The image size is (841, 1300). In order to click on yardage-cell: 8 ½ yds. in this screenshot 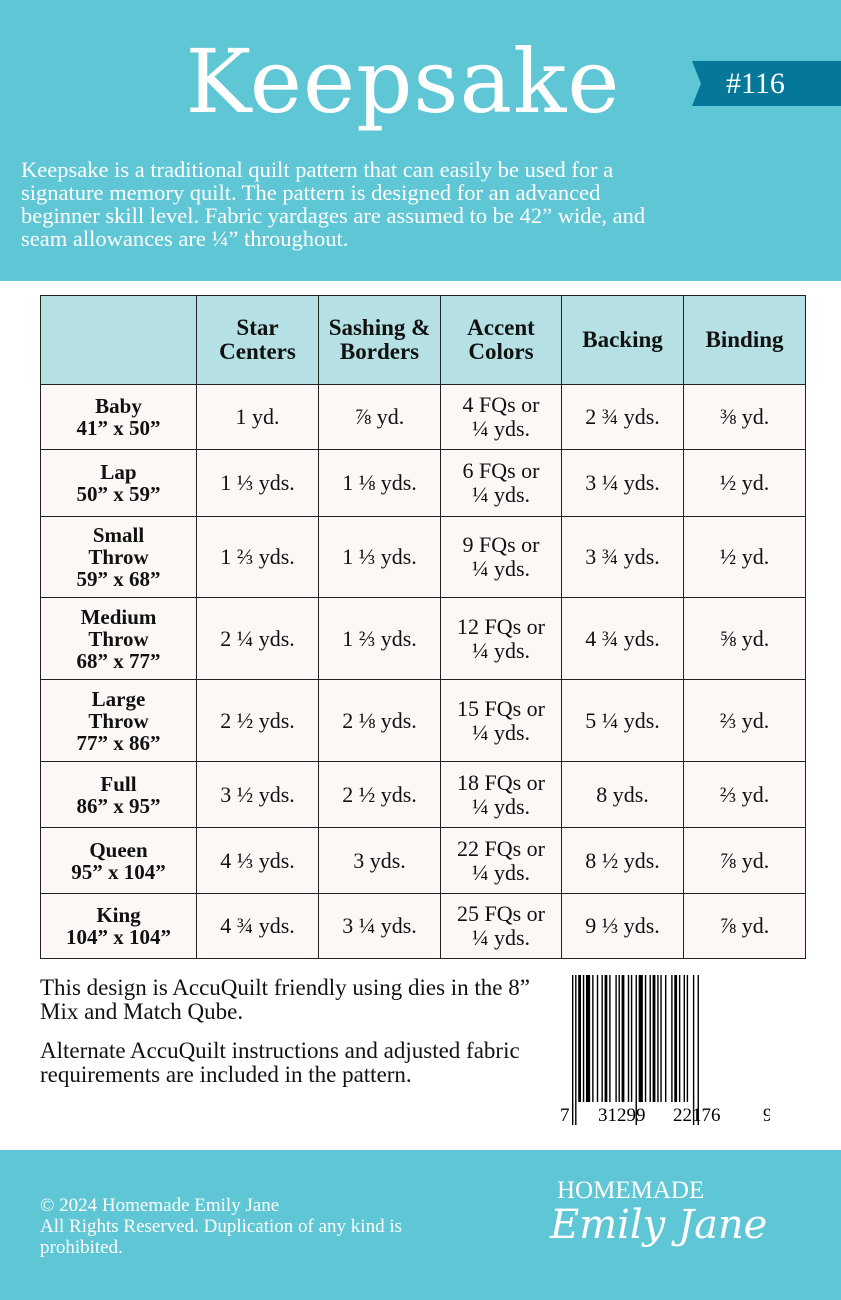, I will do `click(622, 860)`.